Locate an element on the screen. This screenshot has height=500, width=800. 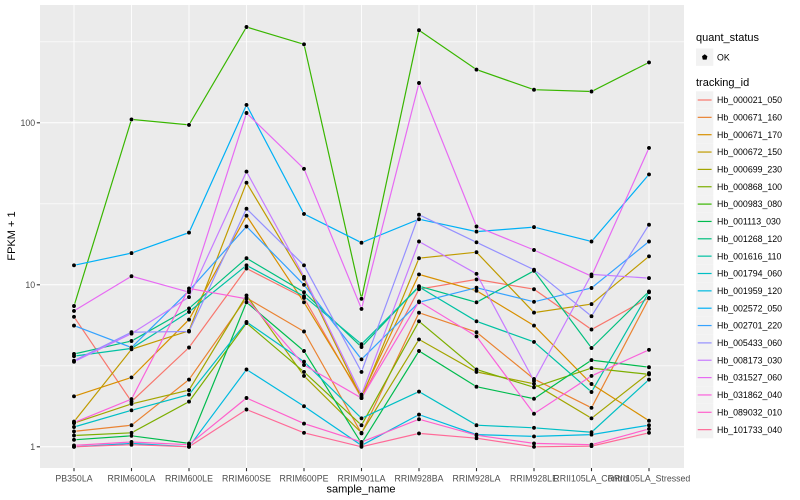
svg-text: Hb_000672_150 is located at coordinates (749, 152).